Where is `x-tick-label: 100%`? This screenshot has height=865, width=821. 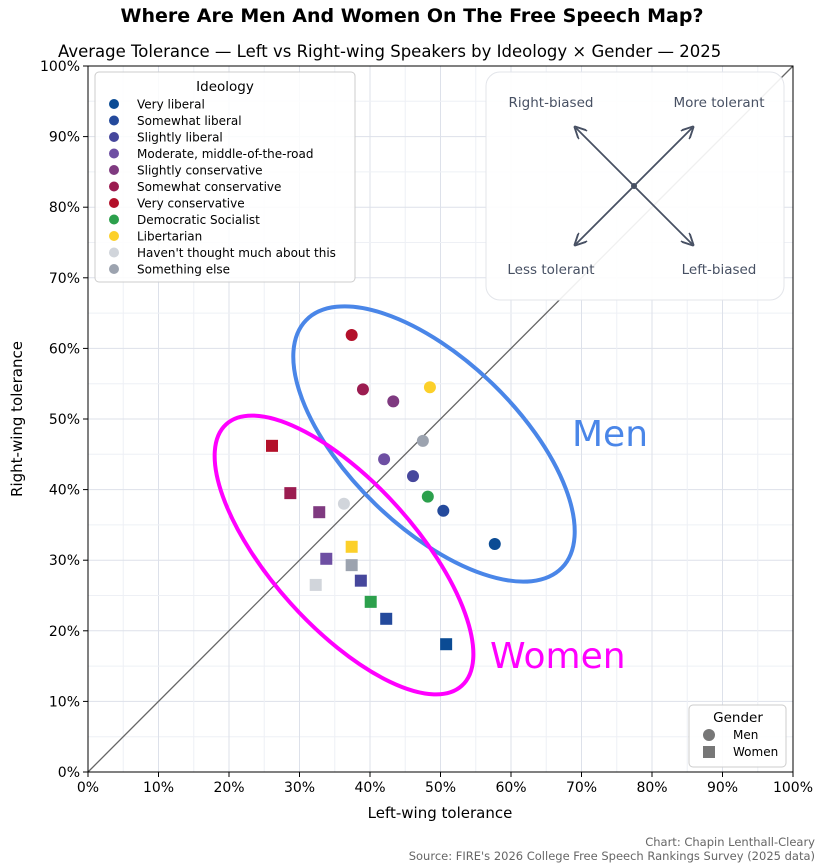
x-tick-label: 100% is located at coordinates (793, 788).